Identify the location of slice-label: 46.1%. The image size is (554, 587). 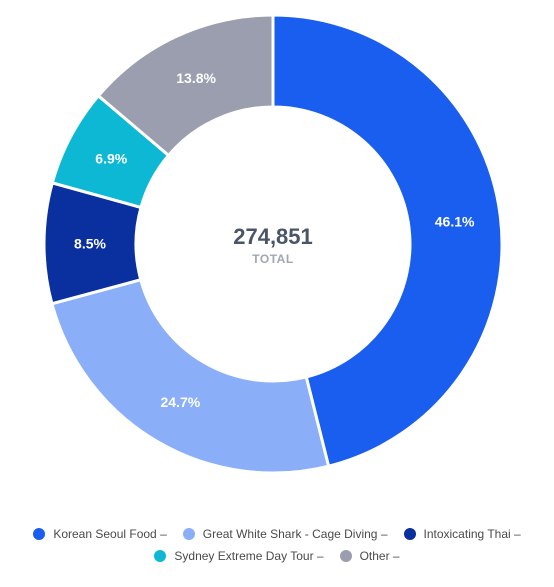
(455, 222).